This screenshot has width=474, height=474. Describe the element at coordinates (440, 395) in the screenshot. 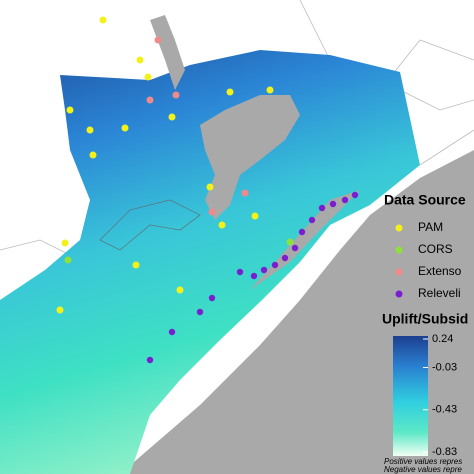

I see `colorbar-ticks: 0.24 -0.03 -0.43 -0.83` at that location.